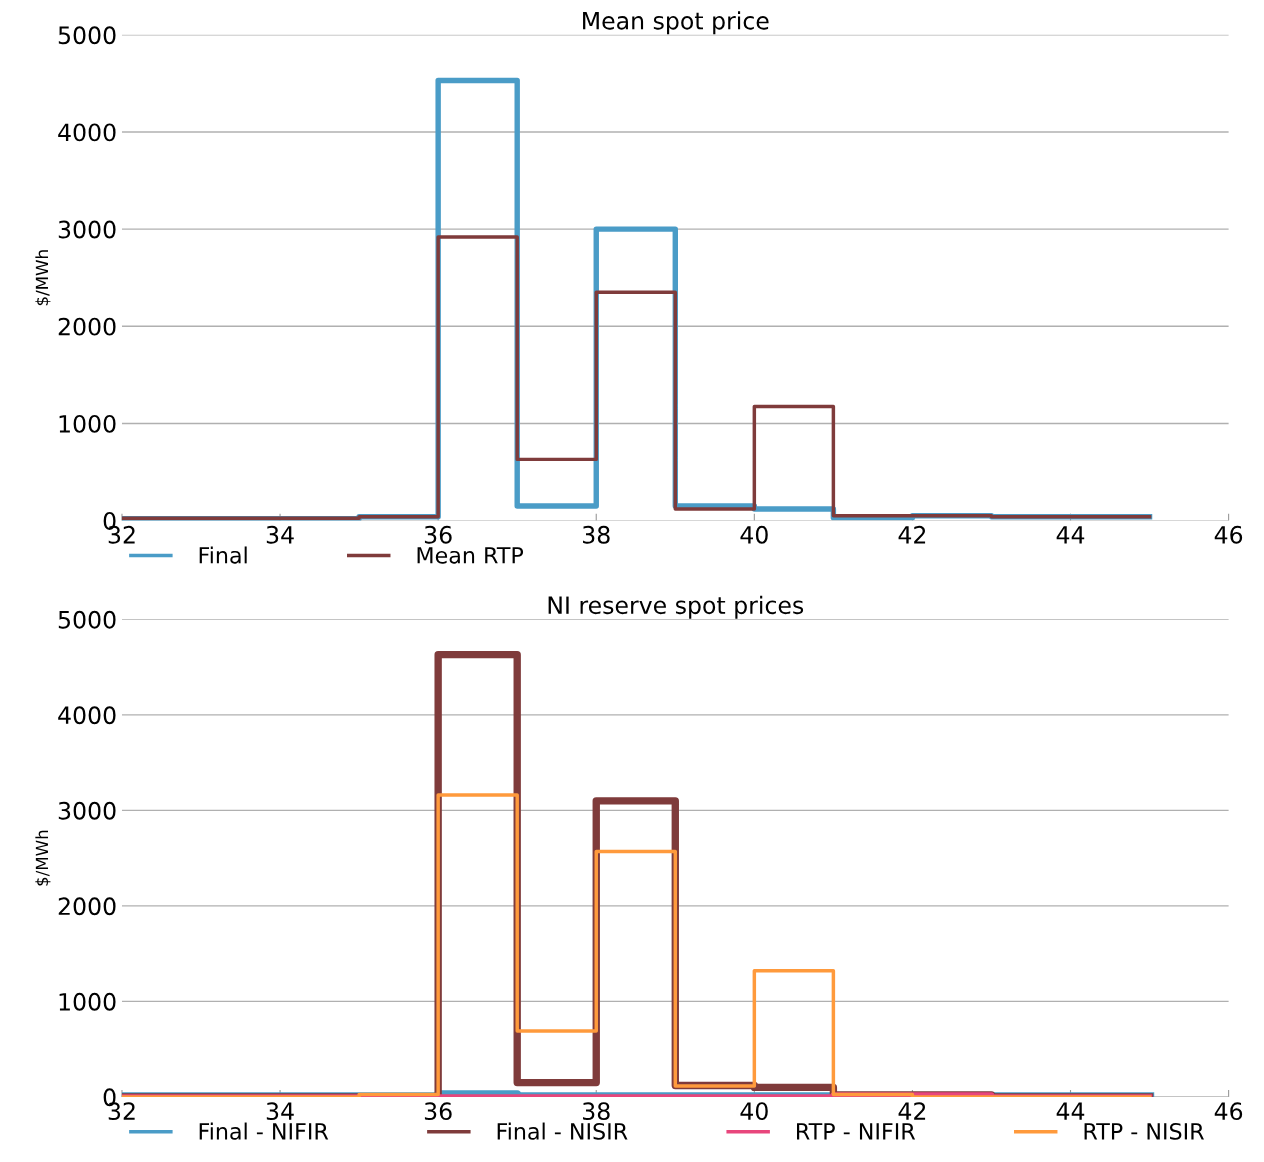 The image size is (1264, 1162). What do you see at coordinates (223, 555) in the screenshot?
I see `legend-label: Final` at bounding box center [223, 555].